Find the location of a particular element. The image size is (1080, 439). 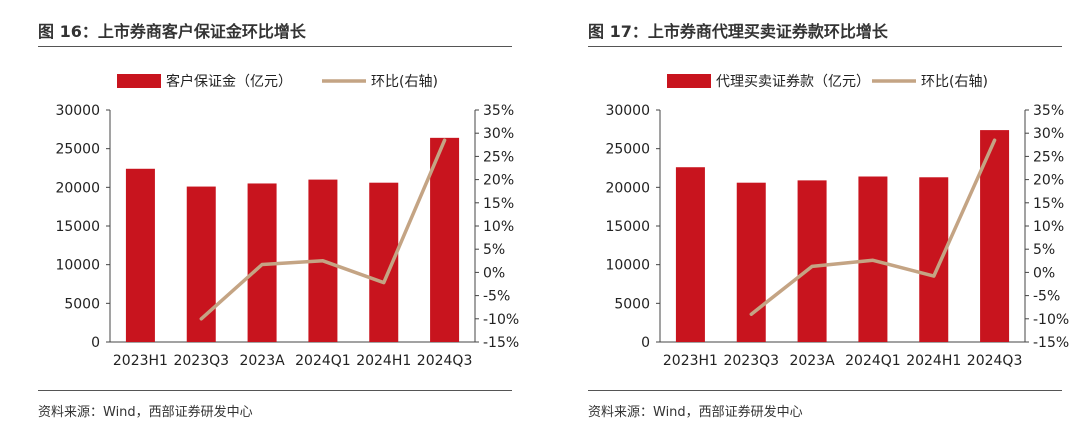

legend-bar-label: 代理买卖证券款（亿元） is located at coordinates (793, 82).